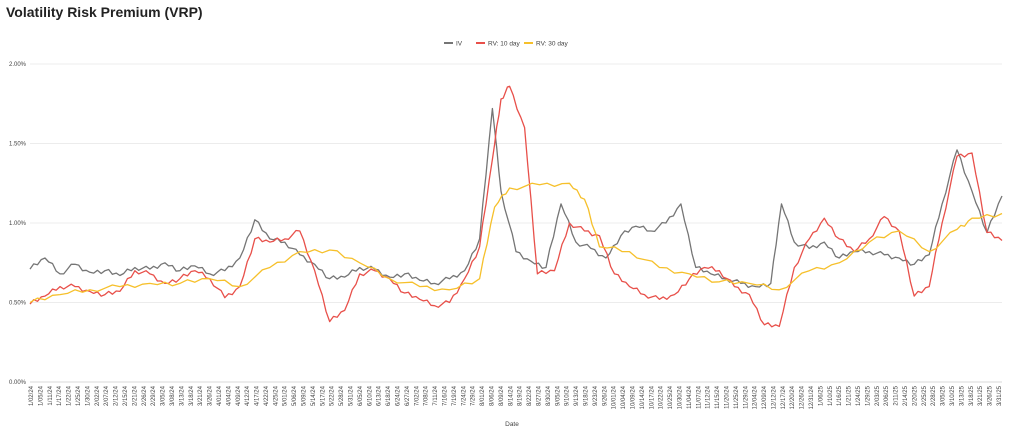 The width and height of the screenshot is (1024, 435). I want to click on x-tick-label: 7/29/24, so click(474, 395).